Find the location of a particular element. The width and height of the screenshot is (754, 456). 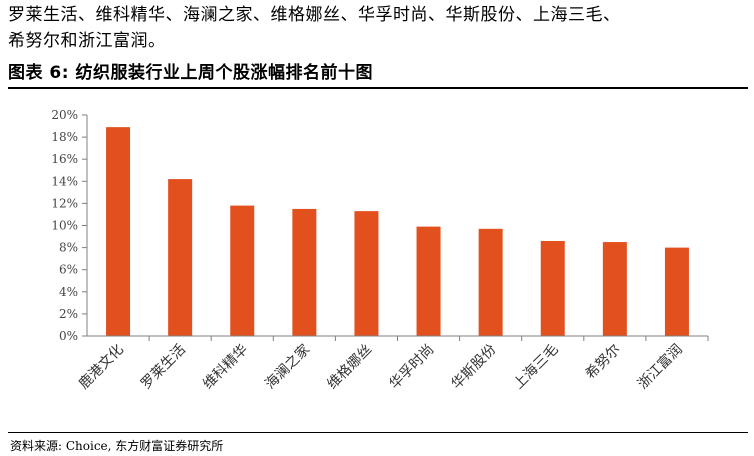

y-tick-label: 6% is located at coordinates (68, 270).